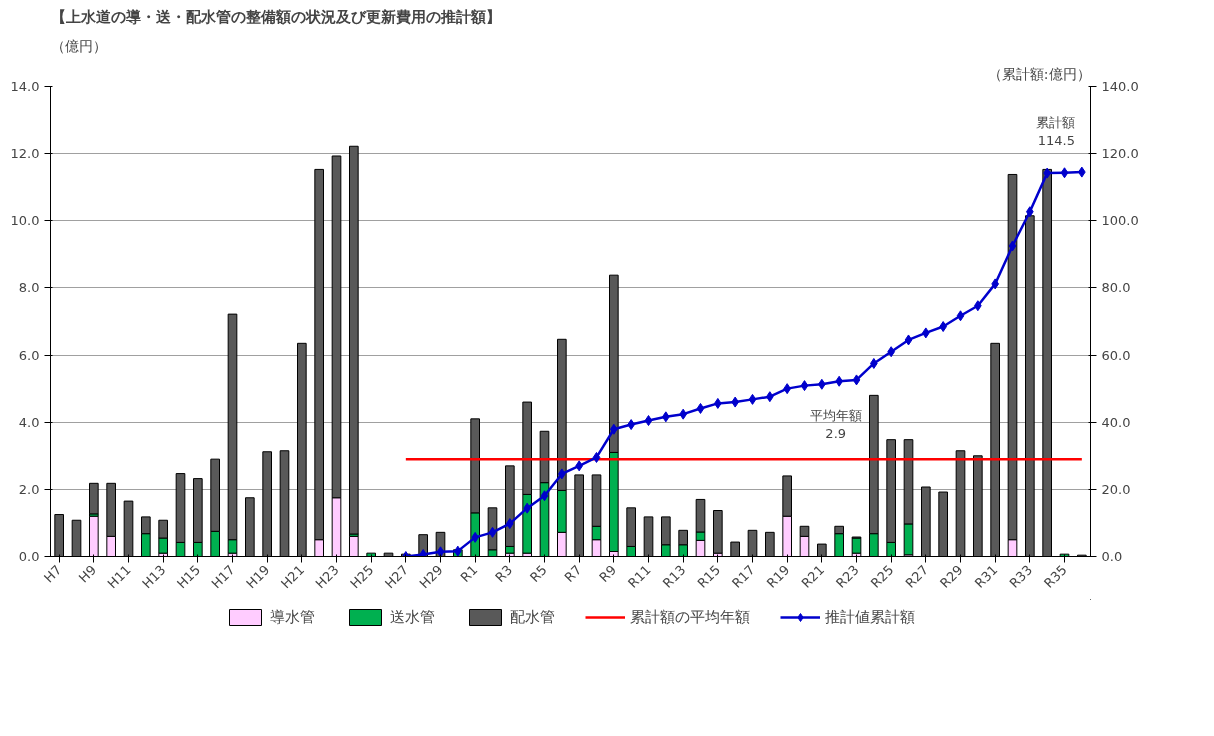 The width and height of the screenshot is (1214, 736). I want to click on annotation: 平均年額 2.9, so click(835, 425).